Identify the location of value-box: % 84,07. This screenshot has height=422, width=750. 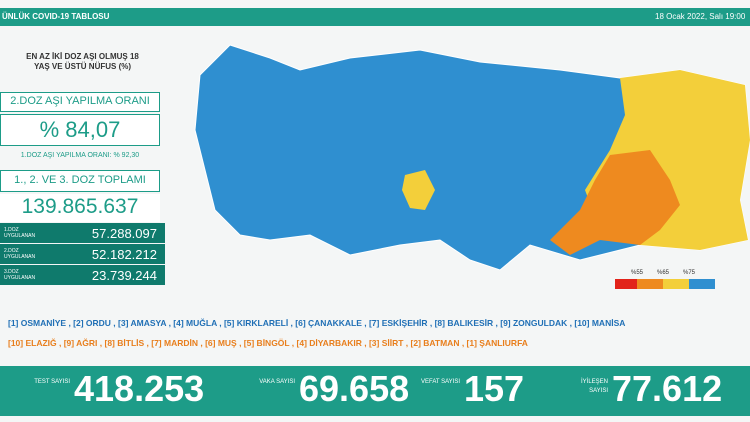
(80, 130).